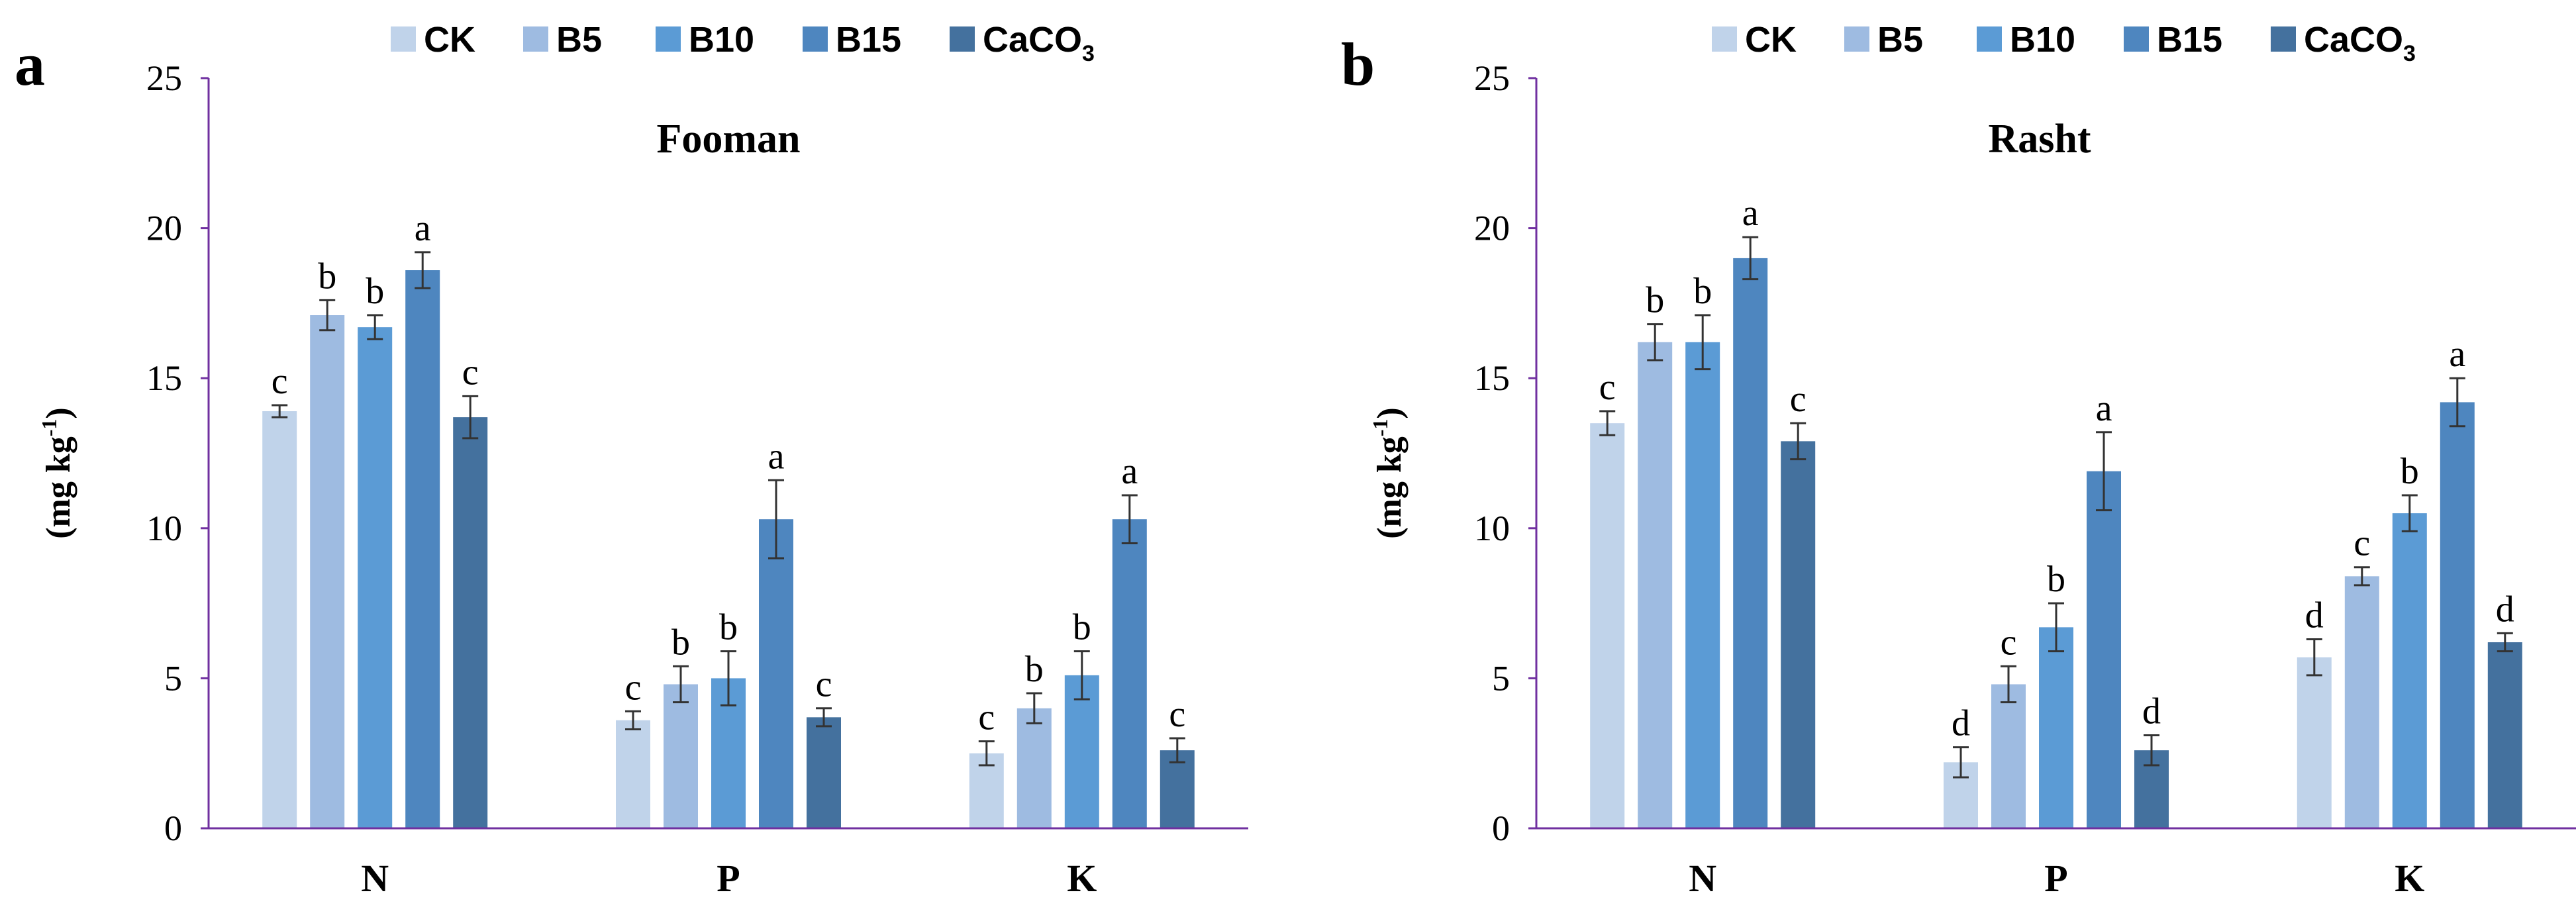 The image size is (2576, 921). I want to click on y-axis-label-b: (mg kg-1), so click(1388, 473).